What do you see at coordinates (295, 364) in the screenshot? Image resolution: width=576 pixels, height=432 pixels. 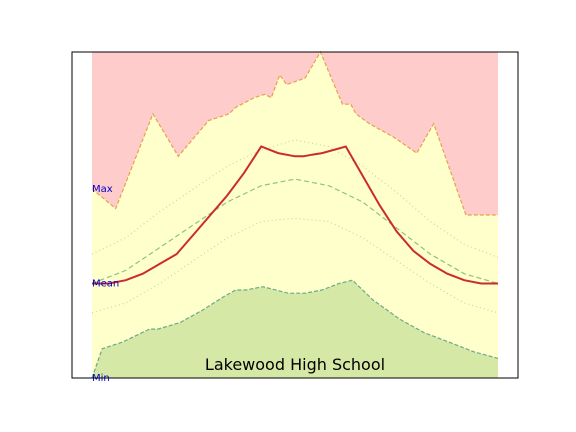 I see `chart-title: Lakewood High School` at bounding box center [295, 364].